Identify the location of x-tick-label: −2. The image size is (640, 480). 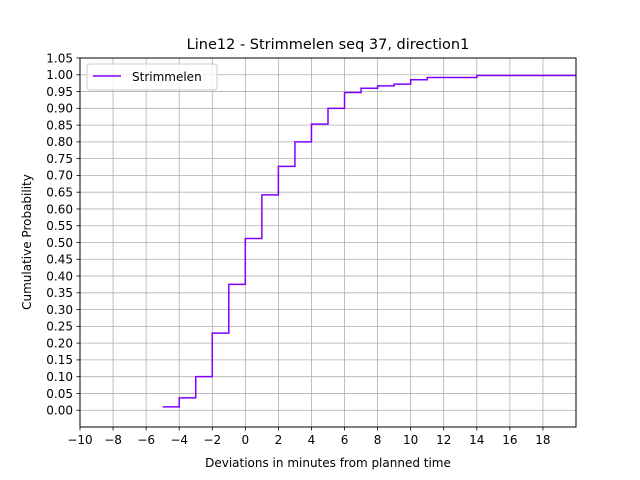
(212, 440).